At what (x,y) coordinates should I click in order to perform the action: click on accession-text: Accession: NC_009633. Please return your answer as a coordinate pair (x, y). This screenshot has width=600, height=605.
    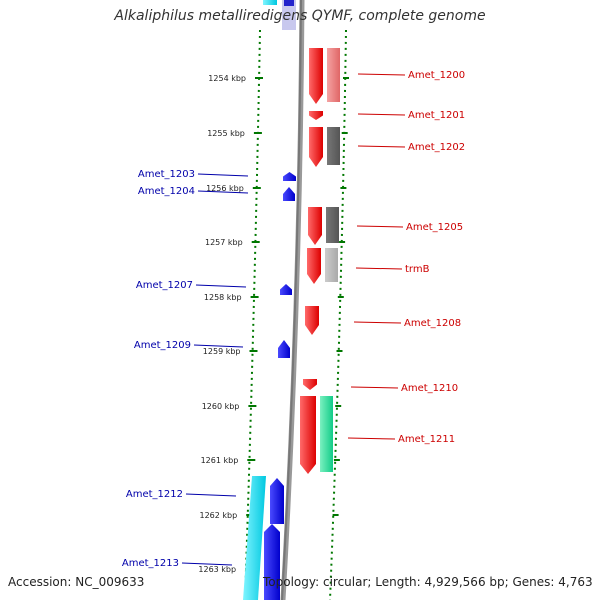
    Looking at the image, I should click on (76, 582).